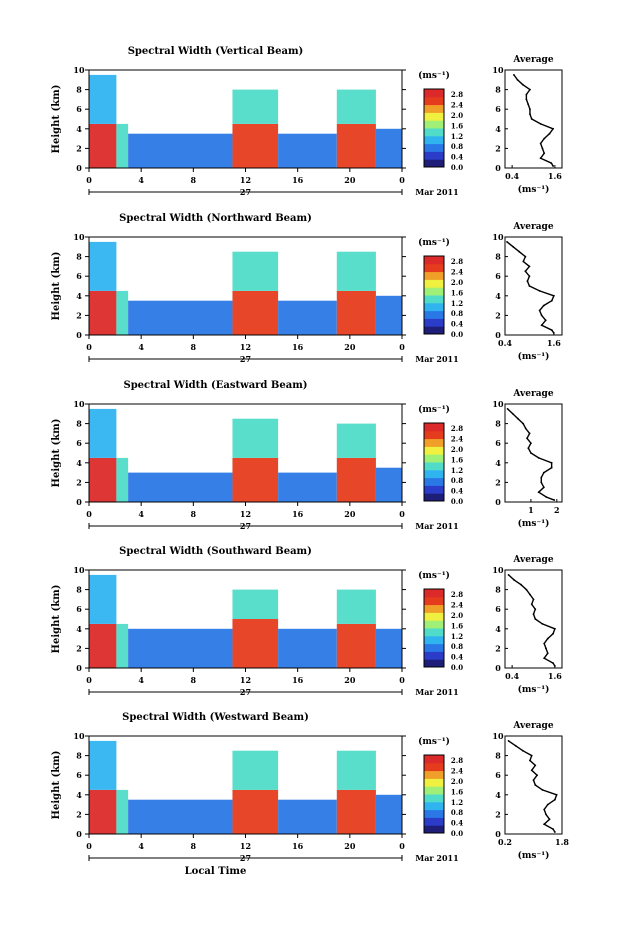 This screenshot has width=621, height=929. What do you see at coordinates (79, 795) in the screenshot?
I see `y-tick-label: 4` at bounding box center [79, 795].